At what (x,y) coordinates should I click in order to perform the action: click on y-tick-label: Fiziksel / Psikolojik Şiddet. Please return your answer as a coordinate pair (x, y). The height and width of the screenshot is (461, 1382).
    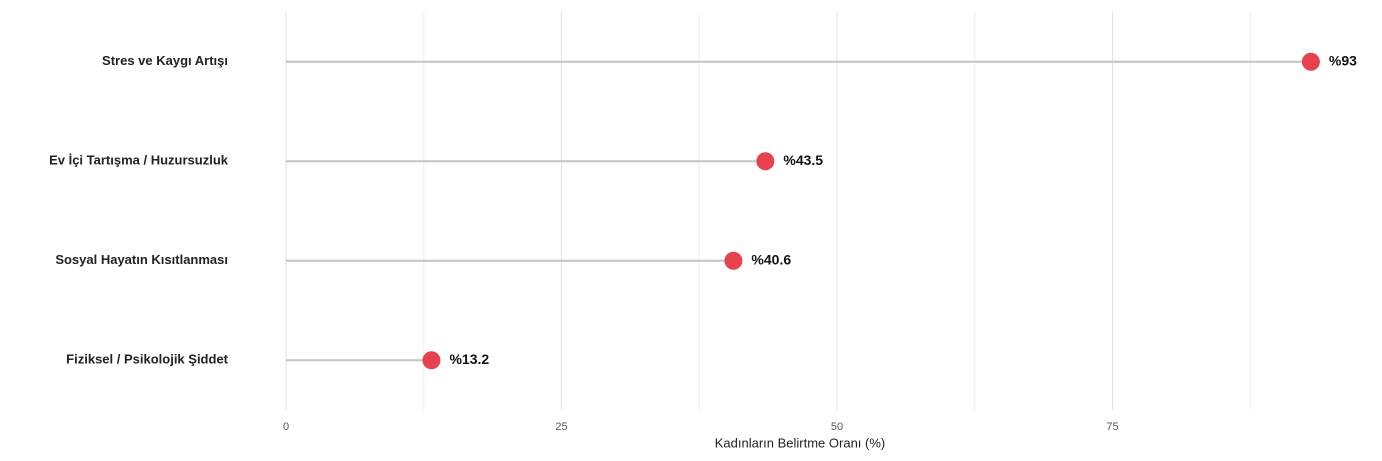
    Looking at the image, I should click on (147, 359).